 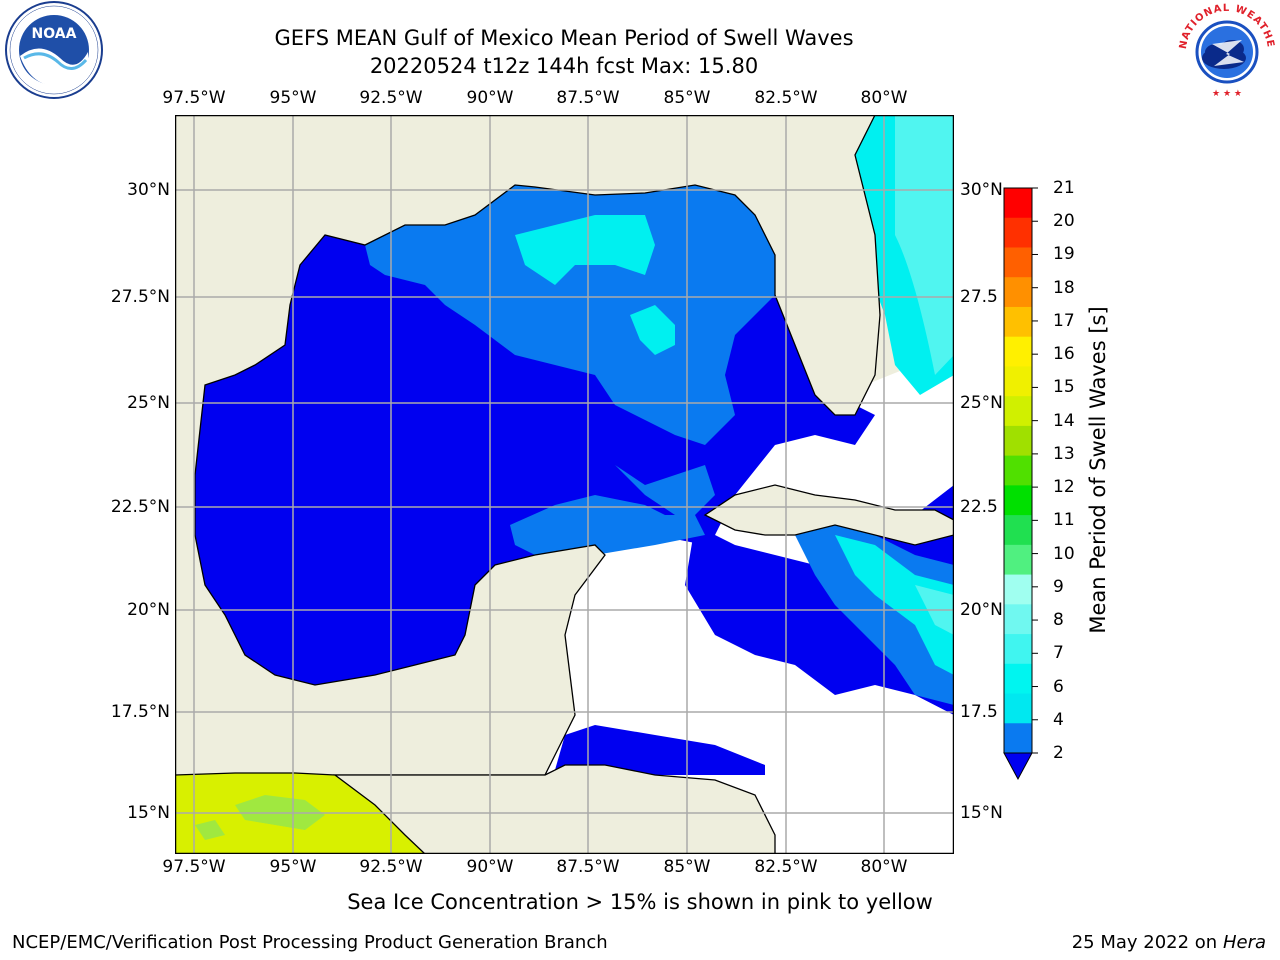 What do you see at coordinates (1064, 221) in the screenshot?
I see `colorbar-tick-label: 20` at bounding box center [1064, 221].